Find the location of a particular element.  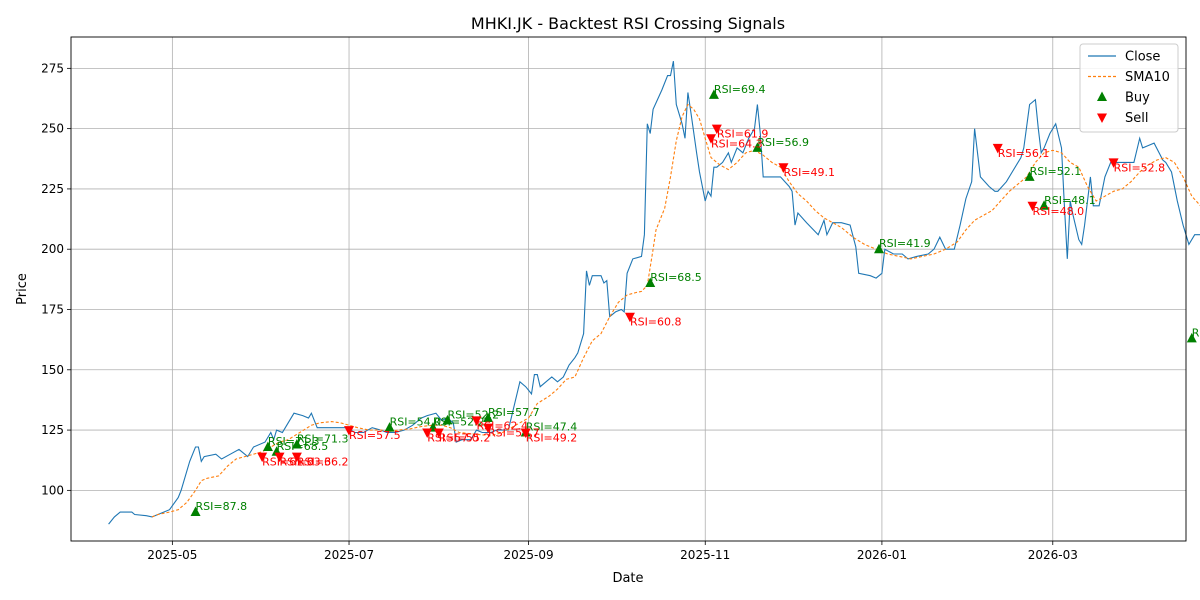

sell-label: RSI=48.0 is located at coordinates (1059, 211).